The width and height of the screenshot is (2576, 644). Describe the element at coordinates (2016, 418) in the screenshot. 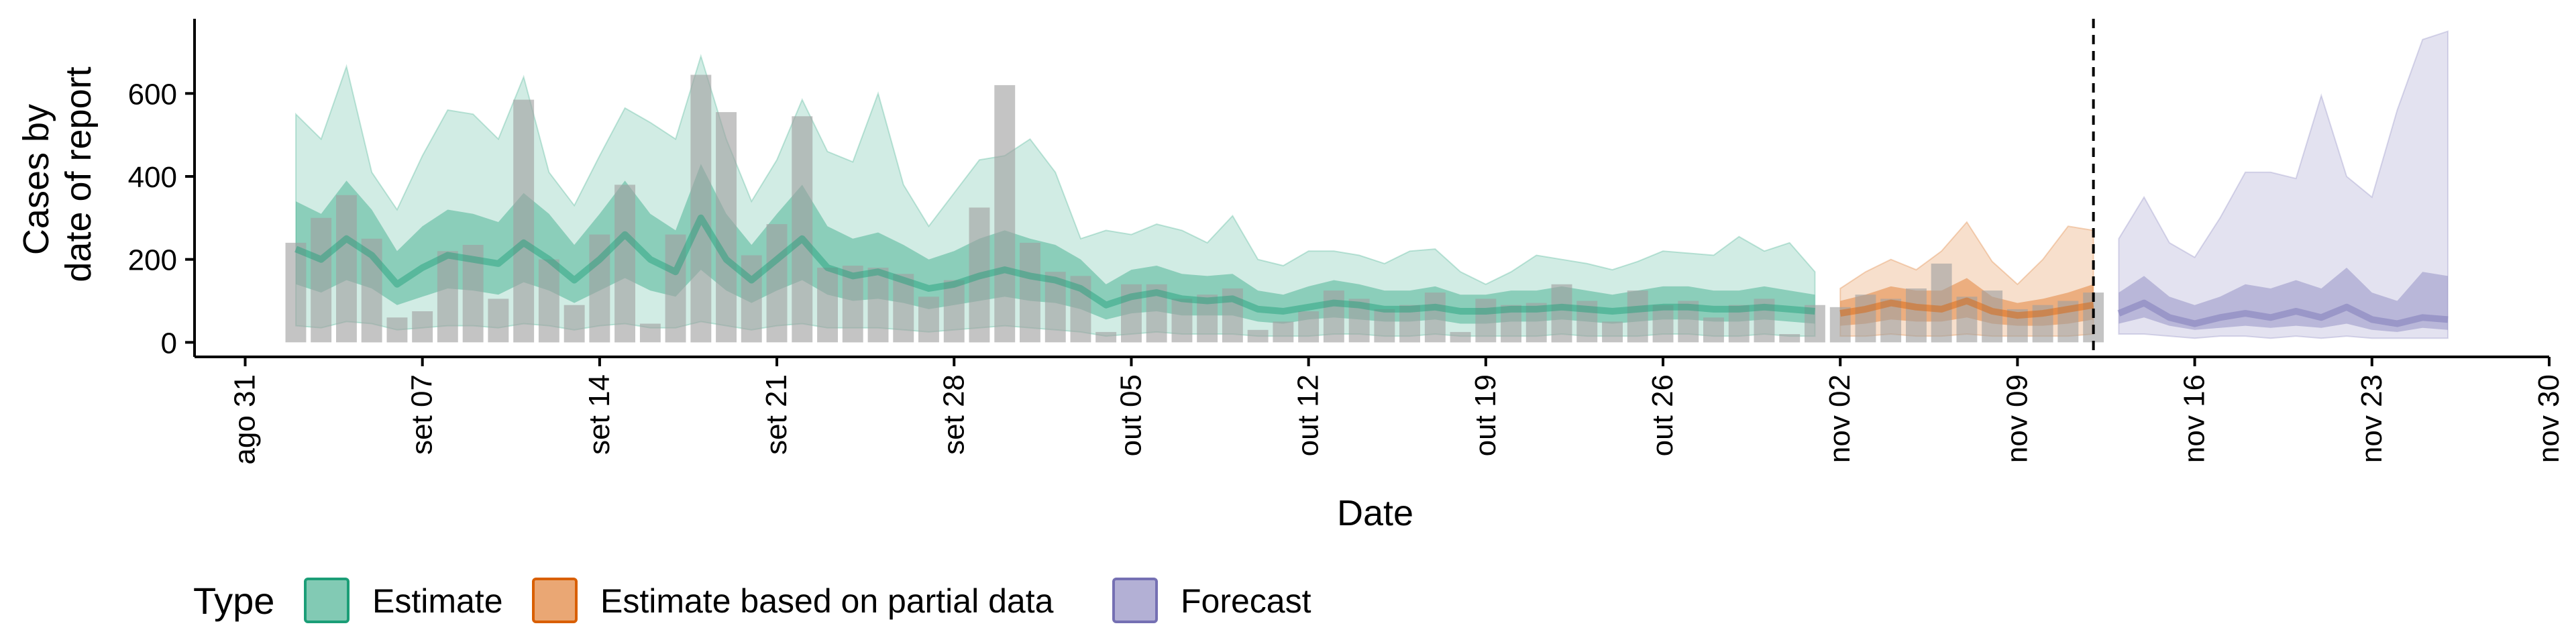

I see `x-tick-label-10: nov 09` at that location.